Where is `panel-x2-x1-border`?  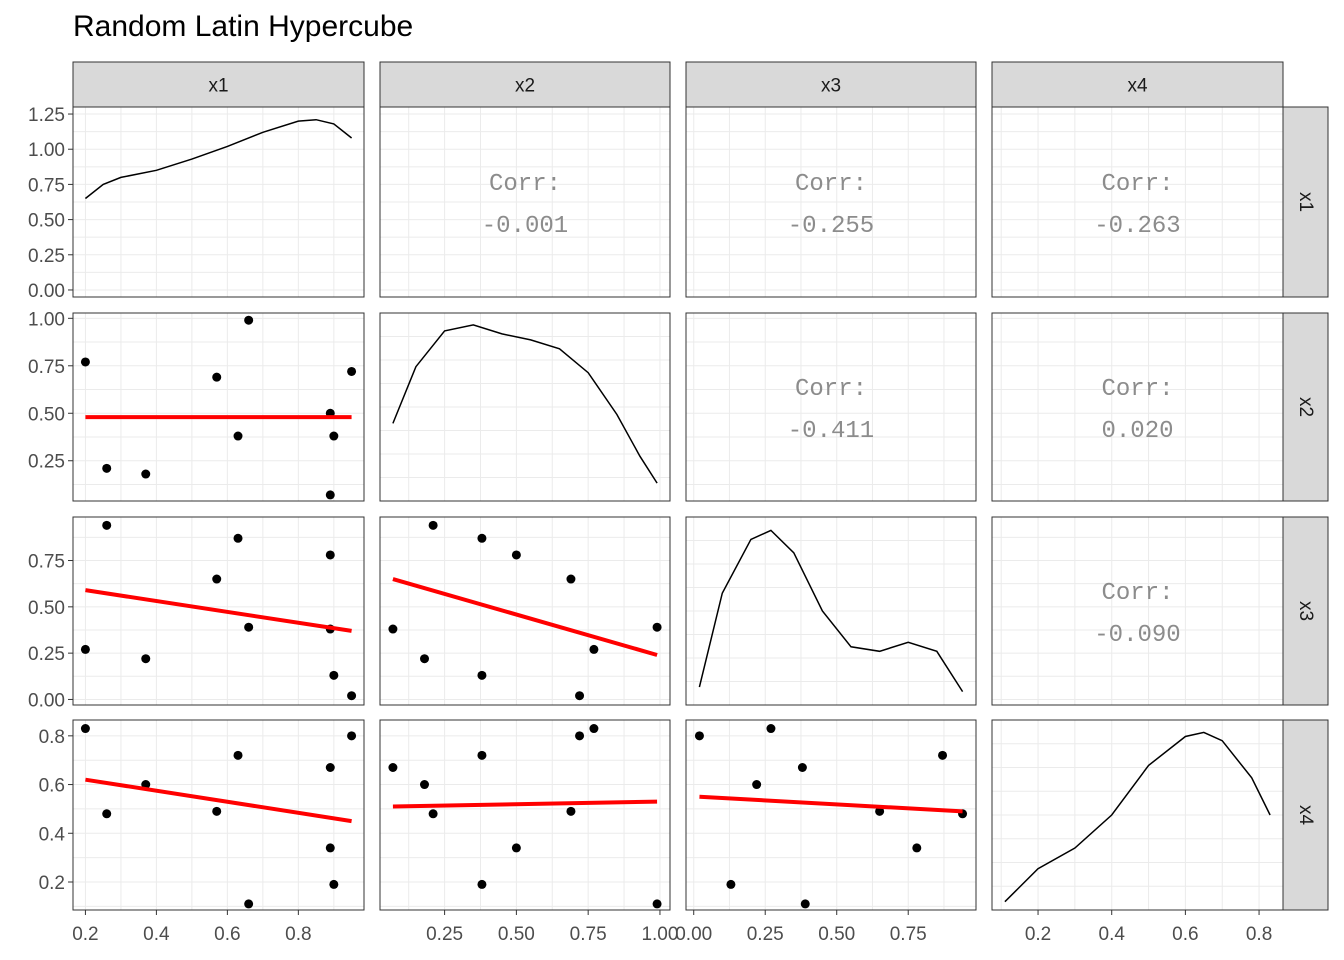
panel-x2-x1-border is located at coordinates (218, 407).